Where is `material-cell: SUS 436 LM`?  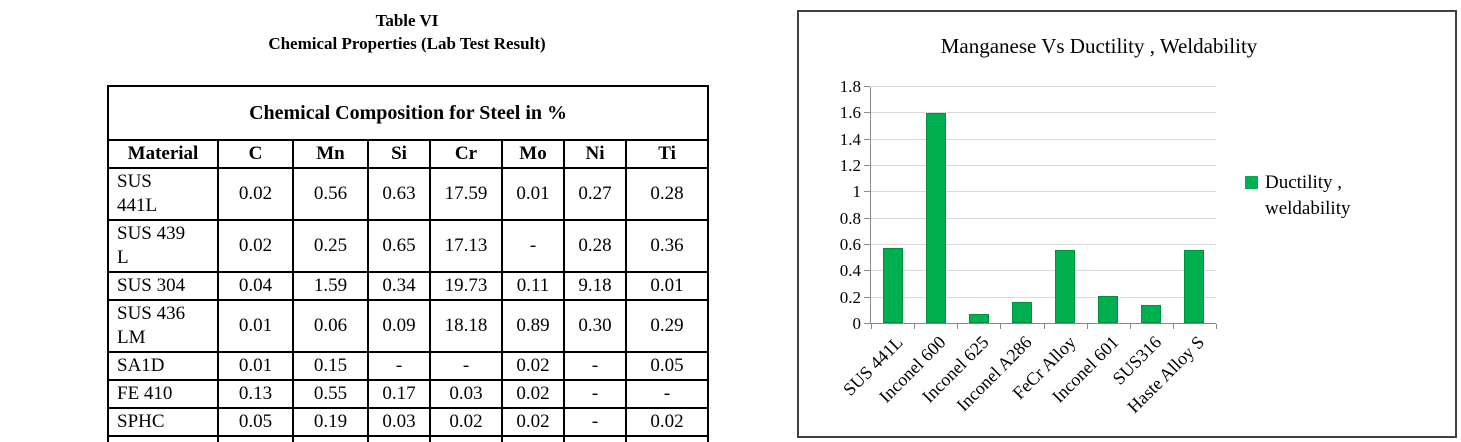 material-cell: SUS 436 LM is located at coordinates (163, 326).